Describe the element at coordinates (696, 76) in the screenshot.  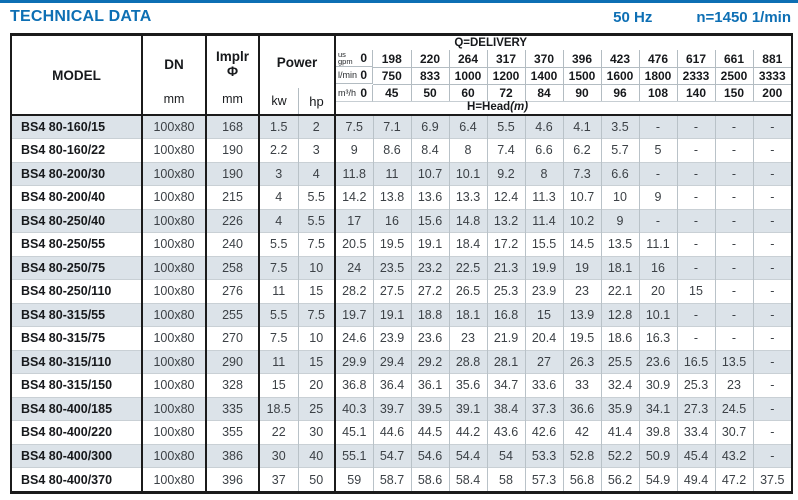
I see `delivery-header-value: 2333` at that location.